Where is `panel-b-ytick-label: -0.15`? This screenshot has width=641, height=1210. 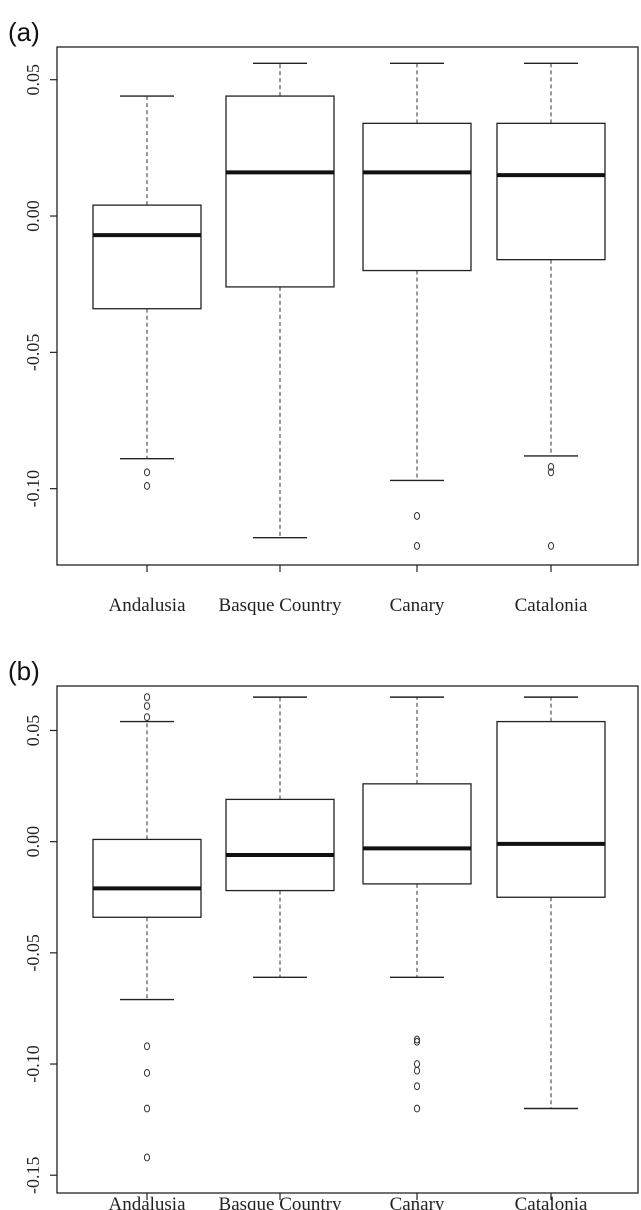
panel-b-ytick-label: -0.15 is located at coordinates (33, 1175).